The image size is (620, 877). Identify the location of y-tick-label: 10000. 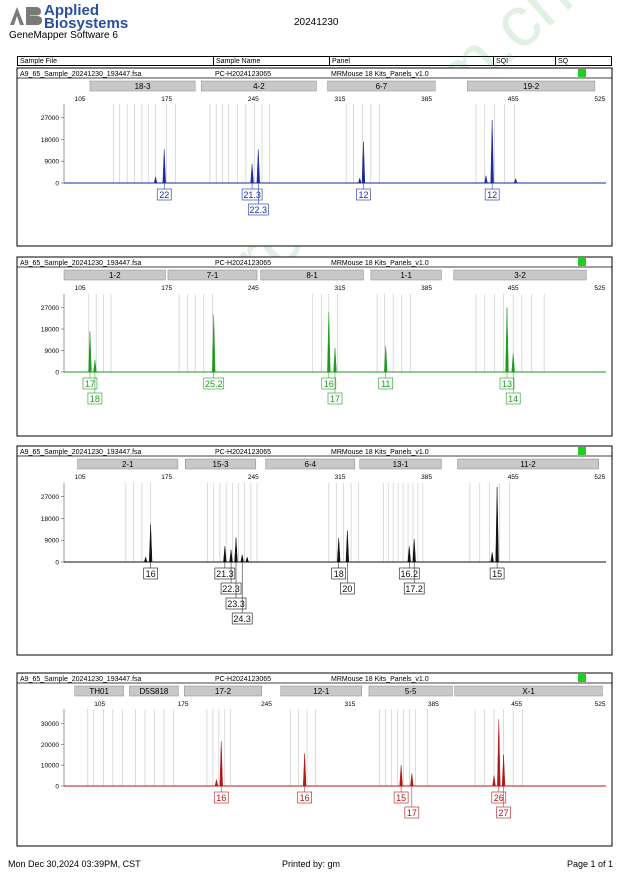
(50, 766).